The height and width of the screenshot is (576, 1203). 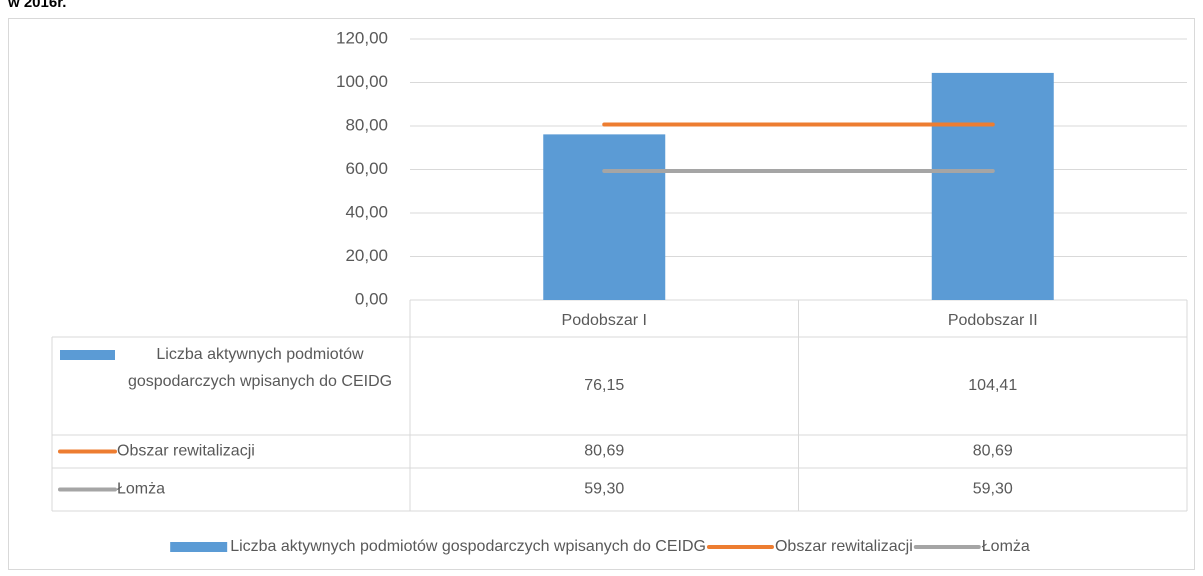 I want to click on x-tick-label: Podobszar I, so click(x=604, y=320).